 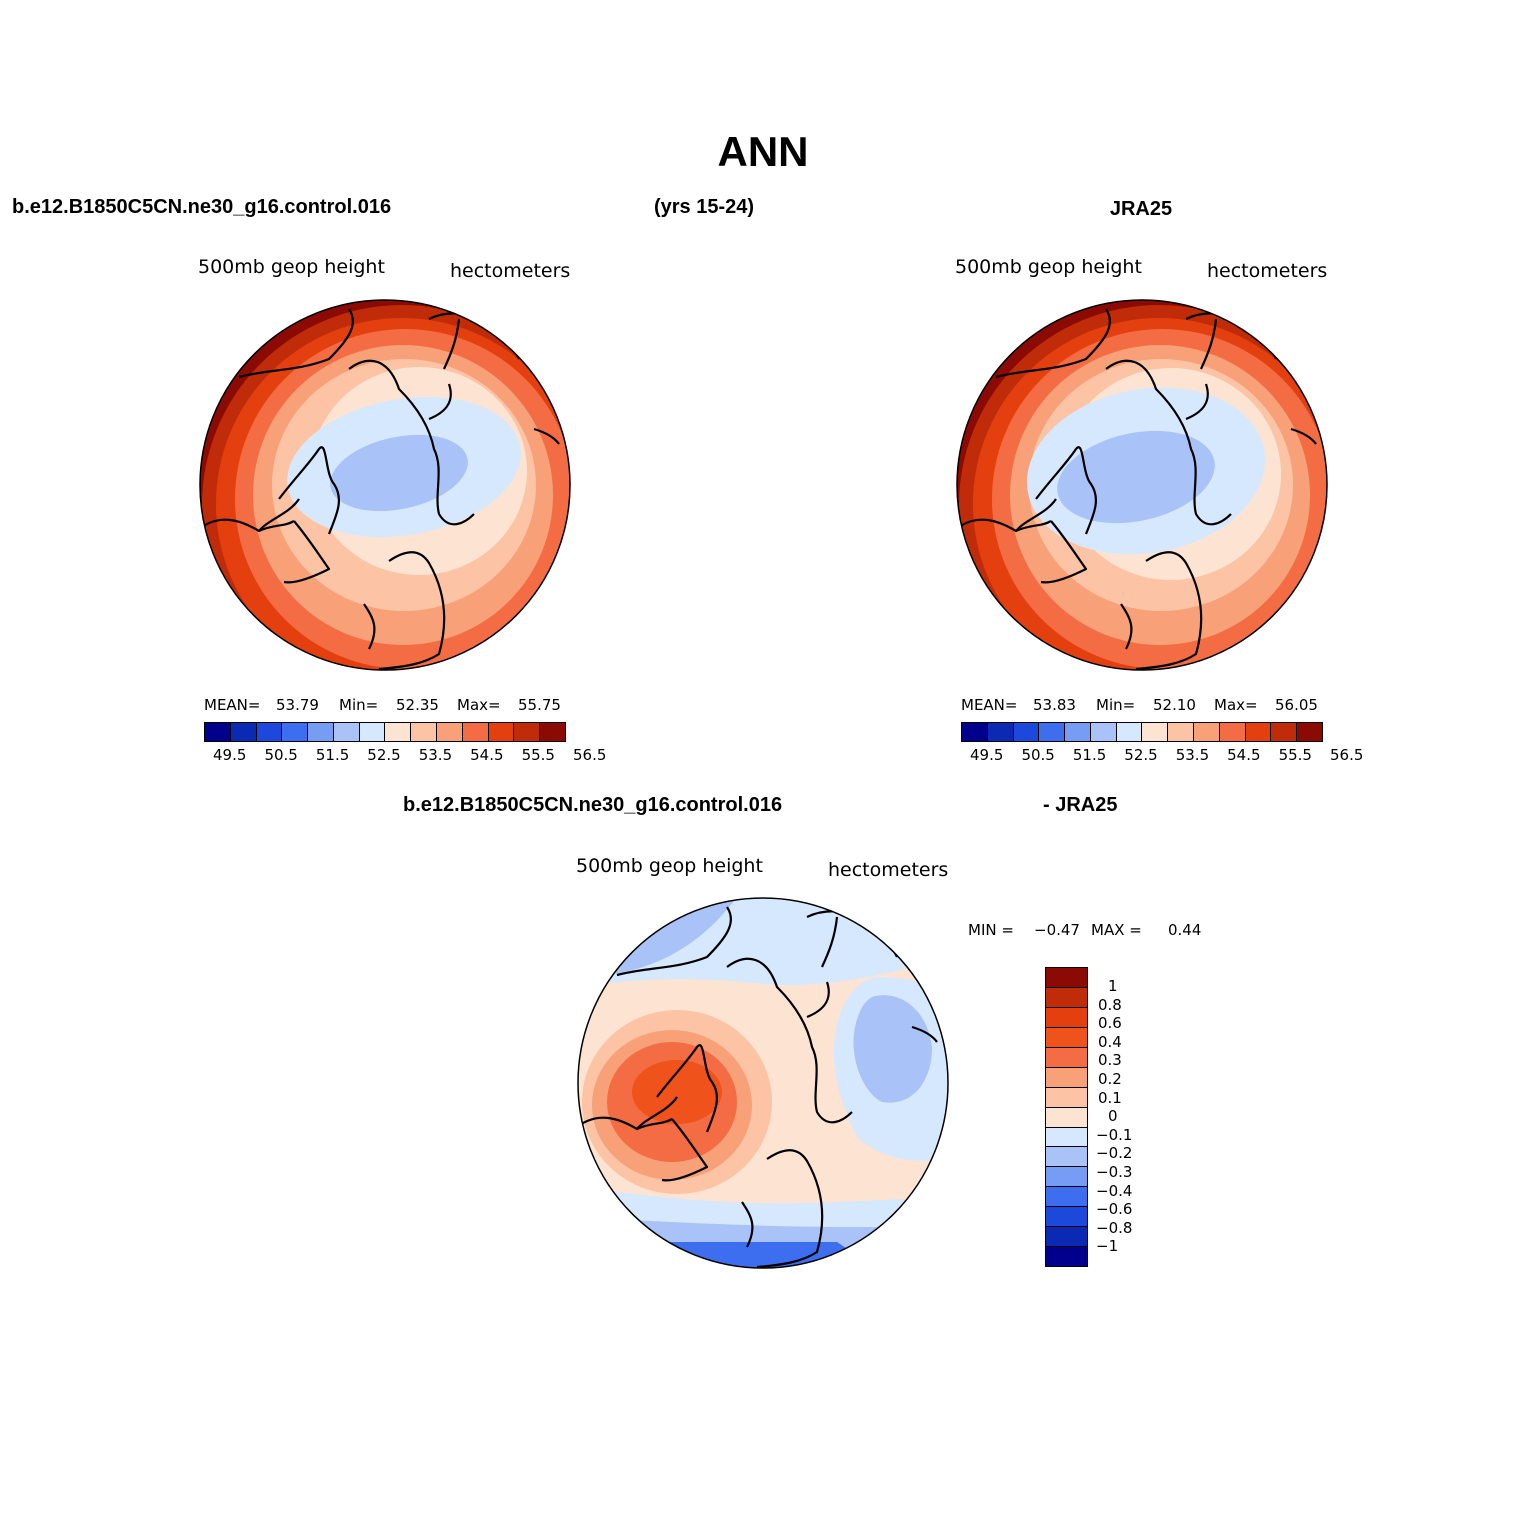 What do you see at coordinates (1038, 755) in the screenshot?
I see `obs-colorbar-tick-label: 50.5` at bounding box center [1038, 755].